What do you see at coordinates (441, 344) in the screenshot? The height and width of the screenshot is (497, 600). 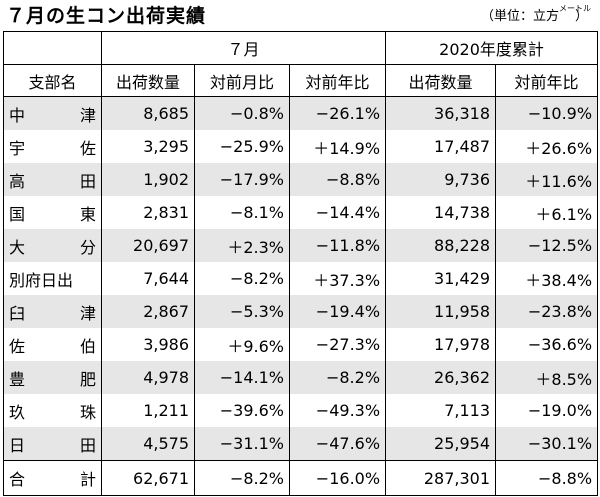 I see `cum-qty: 17,978` at bounding box center [441, 344].